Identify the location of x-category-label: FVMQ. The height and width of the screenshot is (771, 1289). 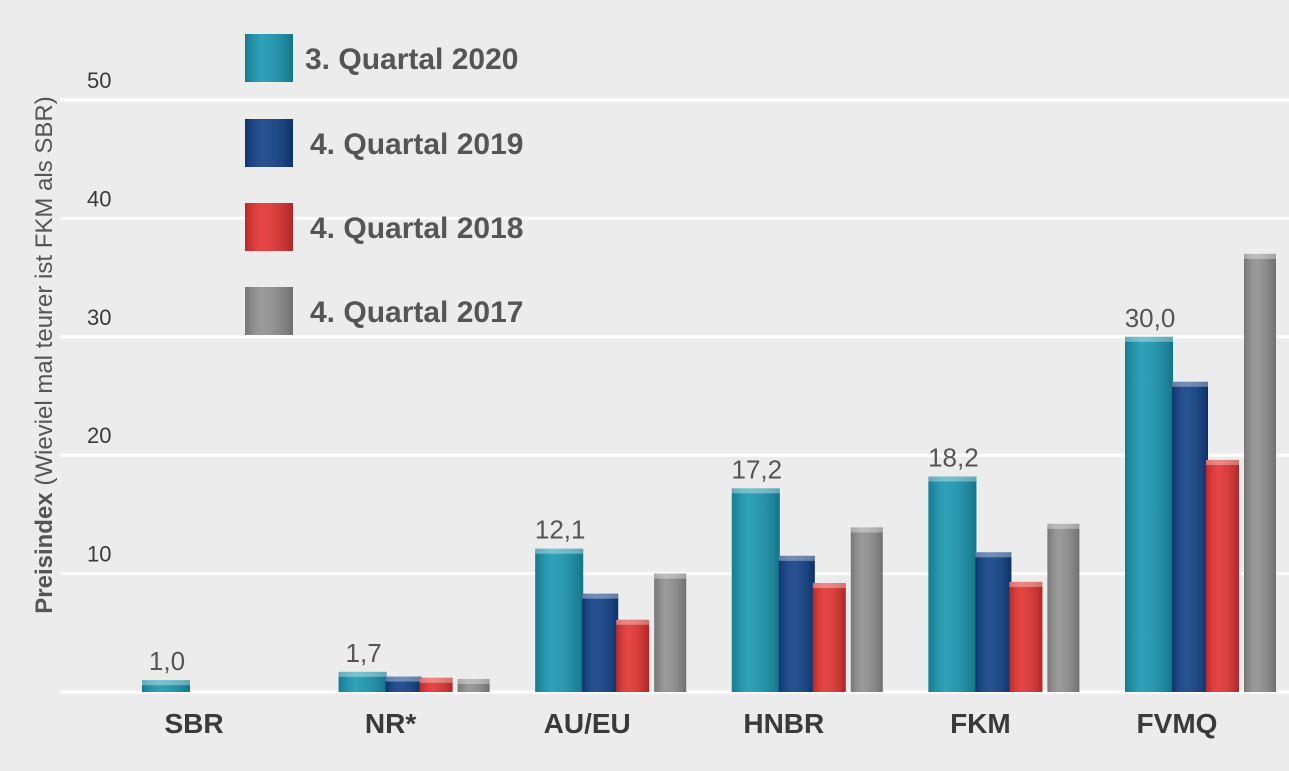
(1177, 723).